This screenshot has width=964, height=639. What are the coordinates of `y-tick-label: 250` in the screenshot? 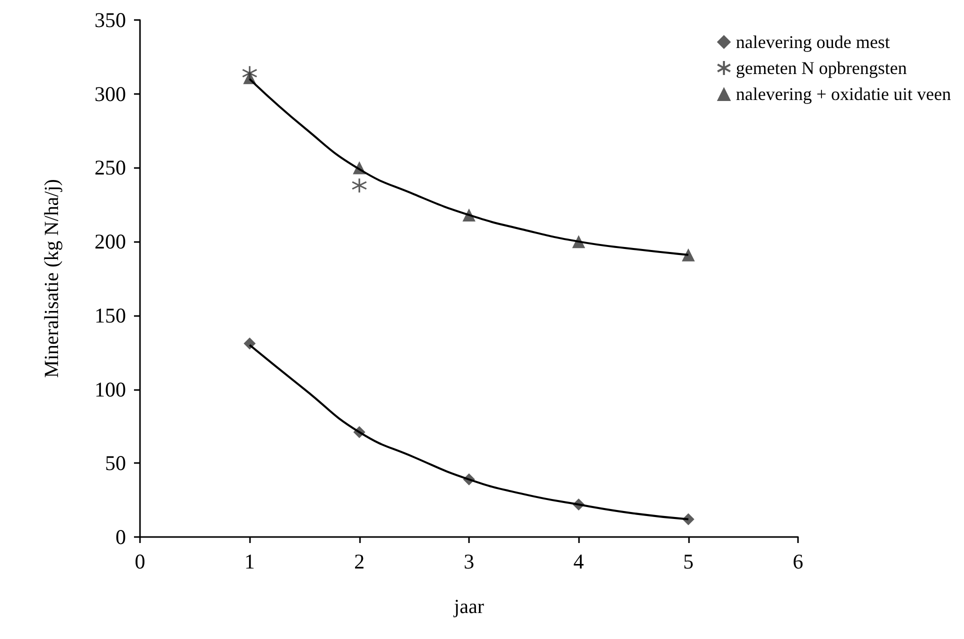 It's located at (110, 168).